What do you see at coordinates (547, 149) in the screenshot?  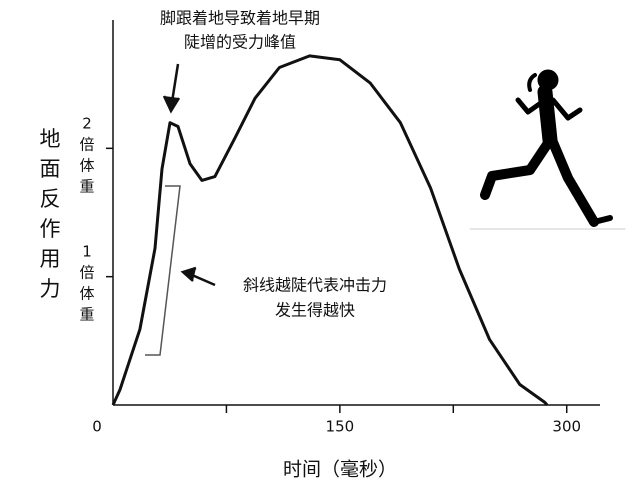 I see `runner-illustration` at bounding box center [547, 149].